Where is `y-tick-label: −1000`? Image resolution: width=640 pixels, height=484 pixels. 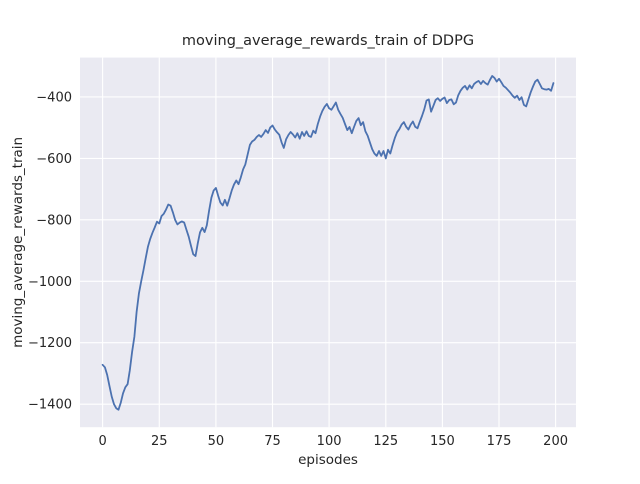 y-tick-label: −1000 is located at coordinates (50, 282).